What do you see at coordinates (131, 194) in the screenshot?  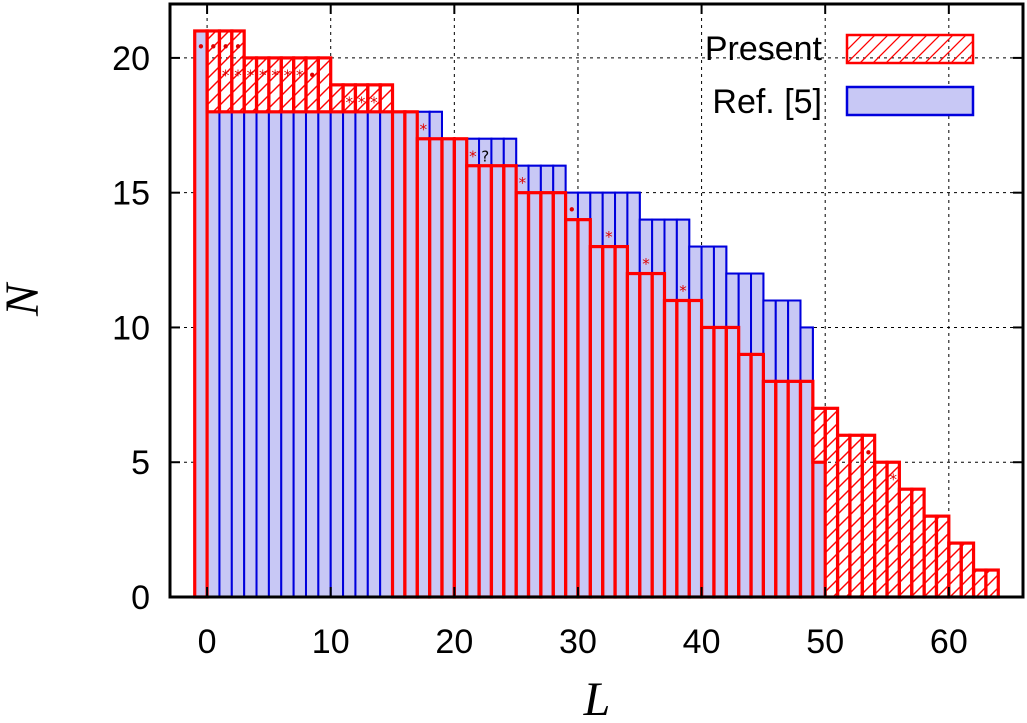 I see `y-tick-label: 15` at bounding box center [131, 194].